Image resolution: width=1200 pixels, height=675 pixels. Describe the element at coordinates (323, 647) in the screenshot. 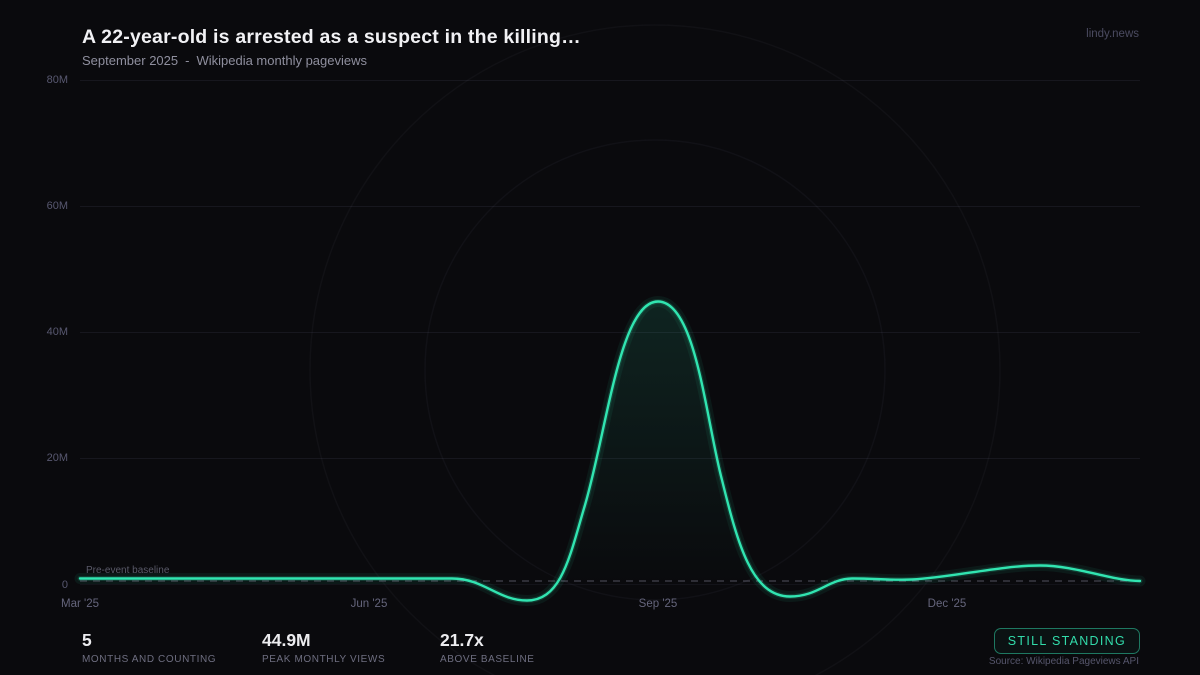

I see `stat-peak-views: 44.9M PEAK MONTHLY VIEWS` at that location.